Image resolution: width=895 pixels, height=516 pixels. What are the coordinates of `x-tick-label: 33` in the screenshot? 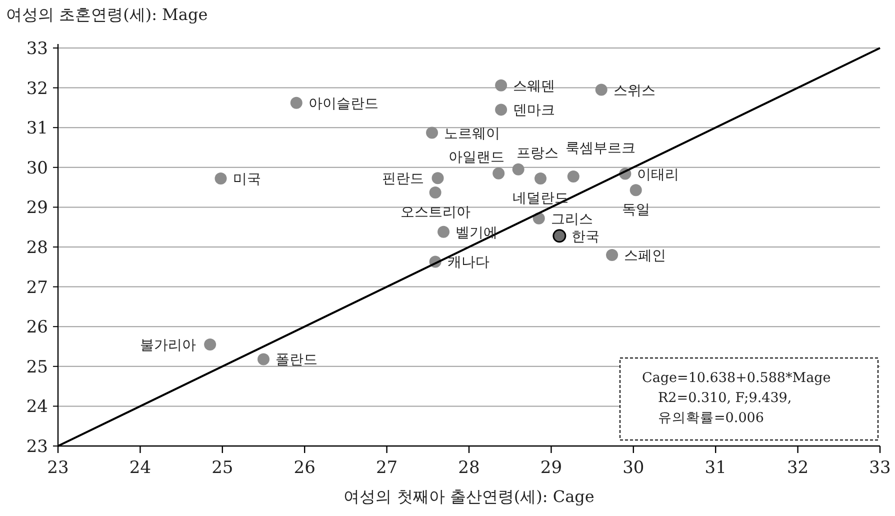 It's located at (880, 468).